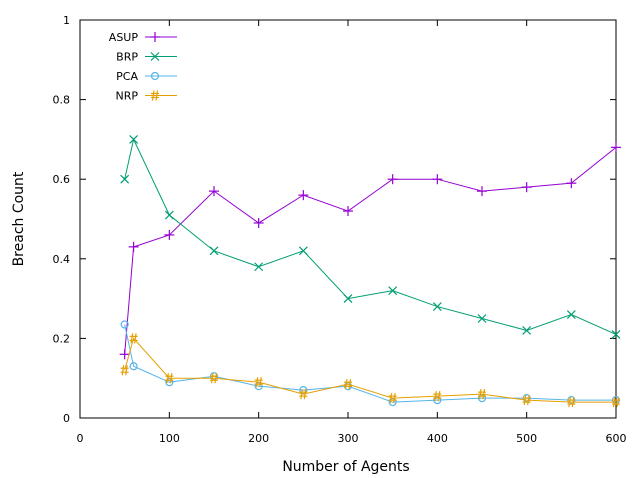 Image resolution: width=640 pixels, height=478 pixels. Describe the element at coordinates (155, 76) in the screenshot. I see `legend-marker-pca` at that location.